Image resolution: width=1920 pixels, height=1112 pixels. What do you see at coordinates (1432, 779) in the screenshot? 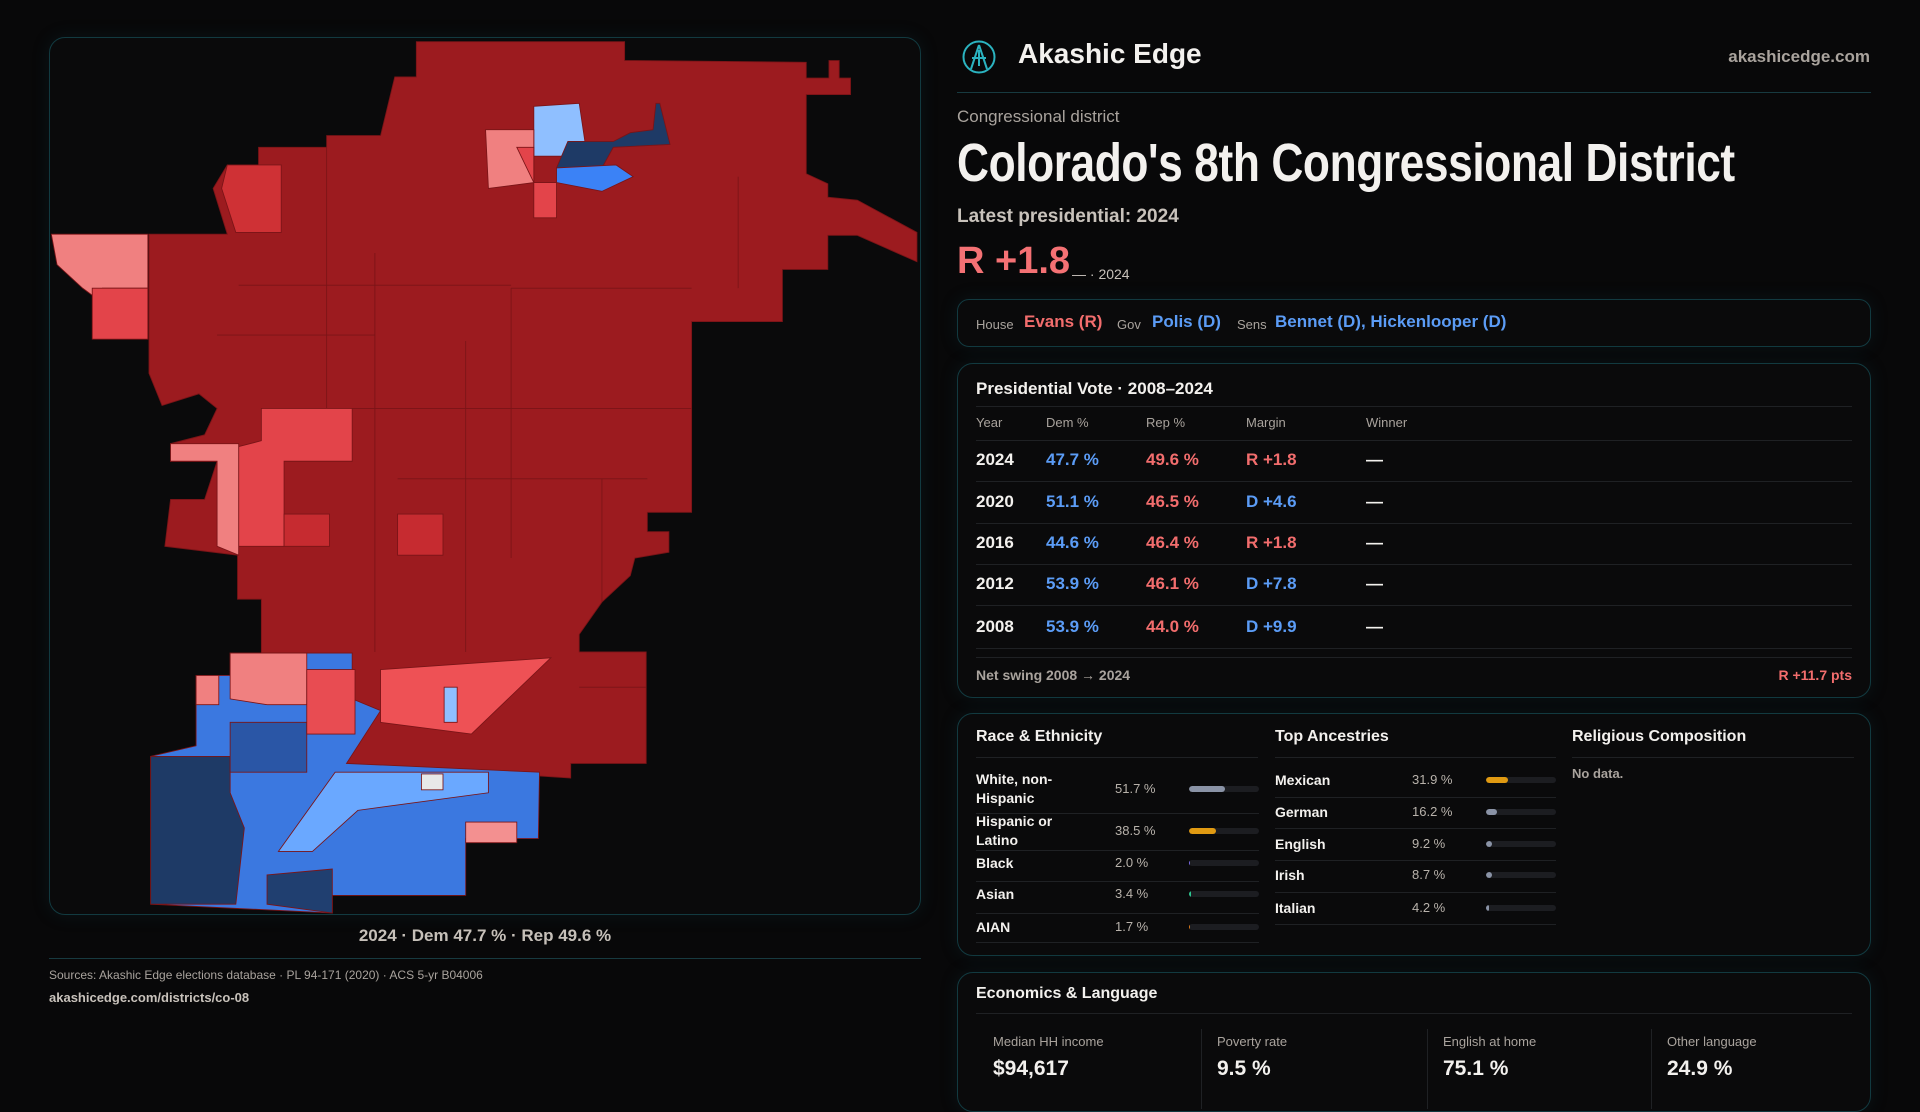
I see `ancestries-value: 31.9 %` at bounding box center [1432, 779].